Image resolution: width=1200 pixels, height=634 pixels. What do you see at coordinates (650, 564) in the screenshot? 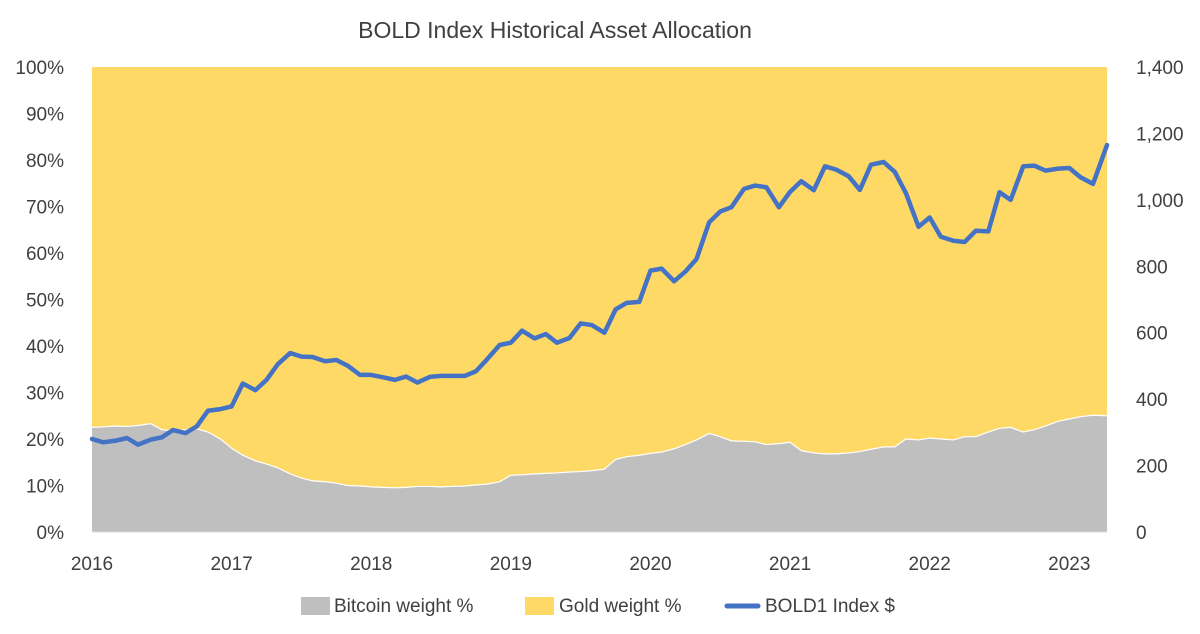
I see `x-tick-label: 2020` at bounding box center [650, 564].